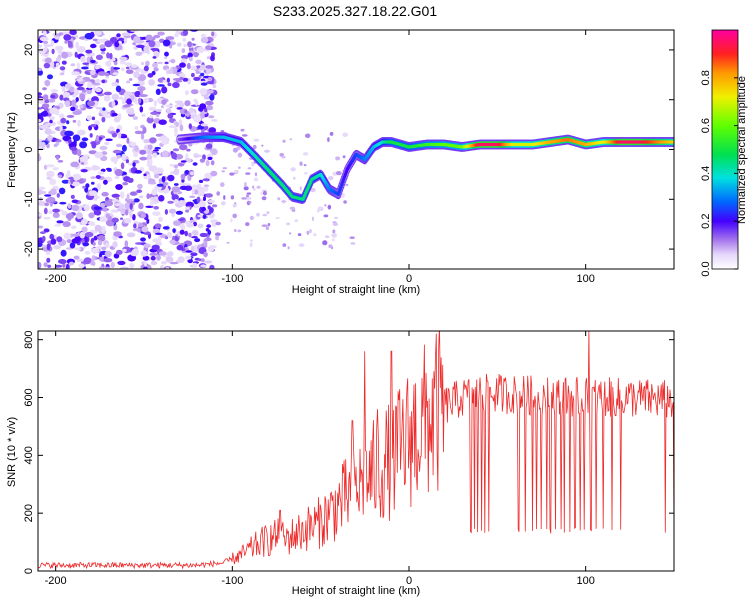 This screenshot has width=750, height=600. What do you see at coordinates (29, 397) in the screenshot?
I see `snr-ytick-label: 600` at bounding box center [29, 397].